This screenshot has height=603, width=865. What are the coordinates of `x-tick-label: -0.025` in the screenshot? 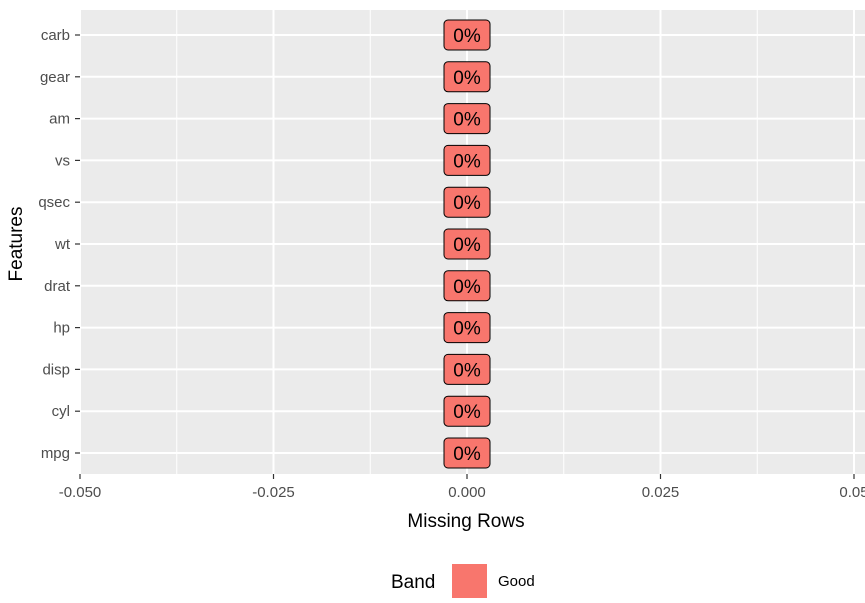 It's located at (273, 492).